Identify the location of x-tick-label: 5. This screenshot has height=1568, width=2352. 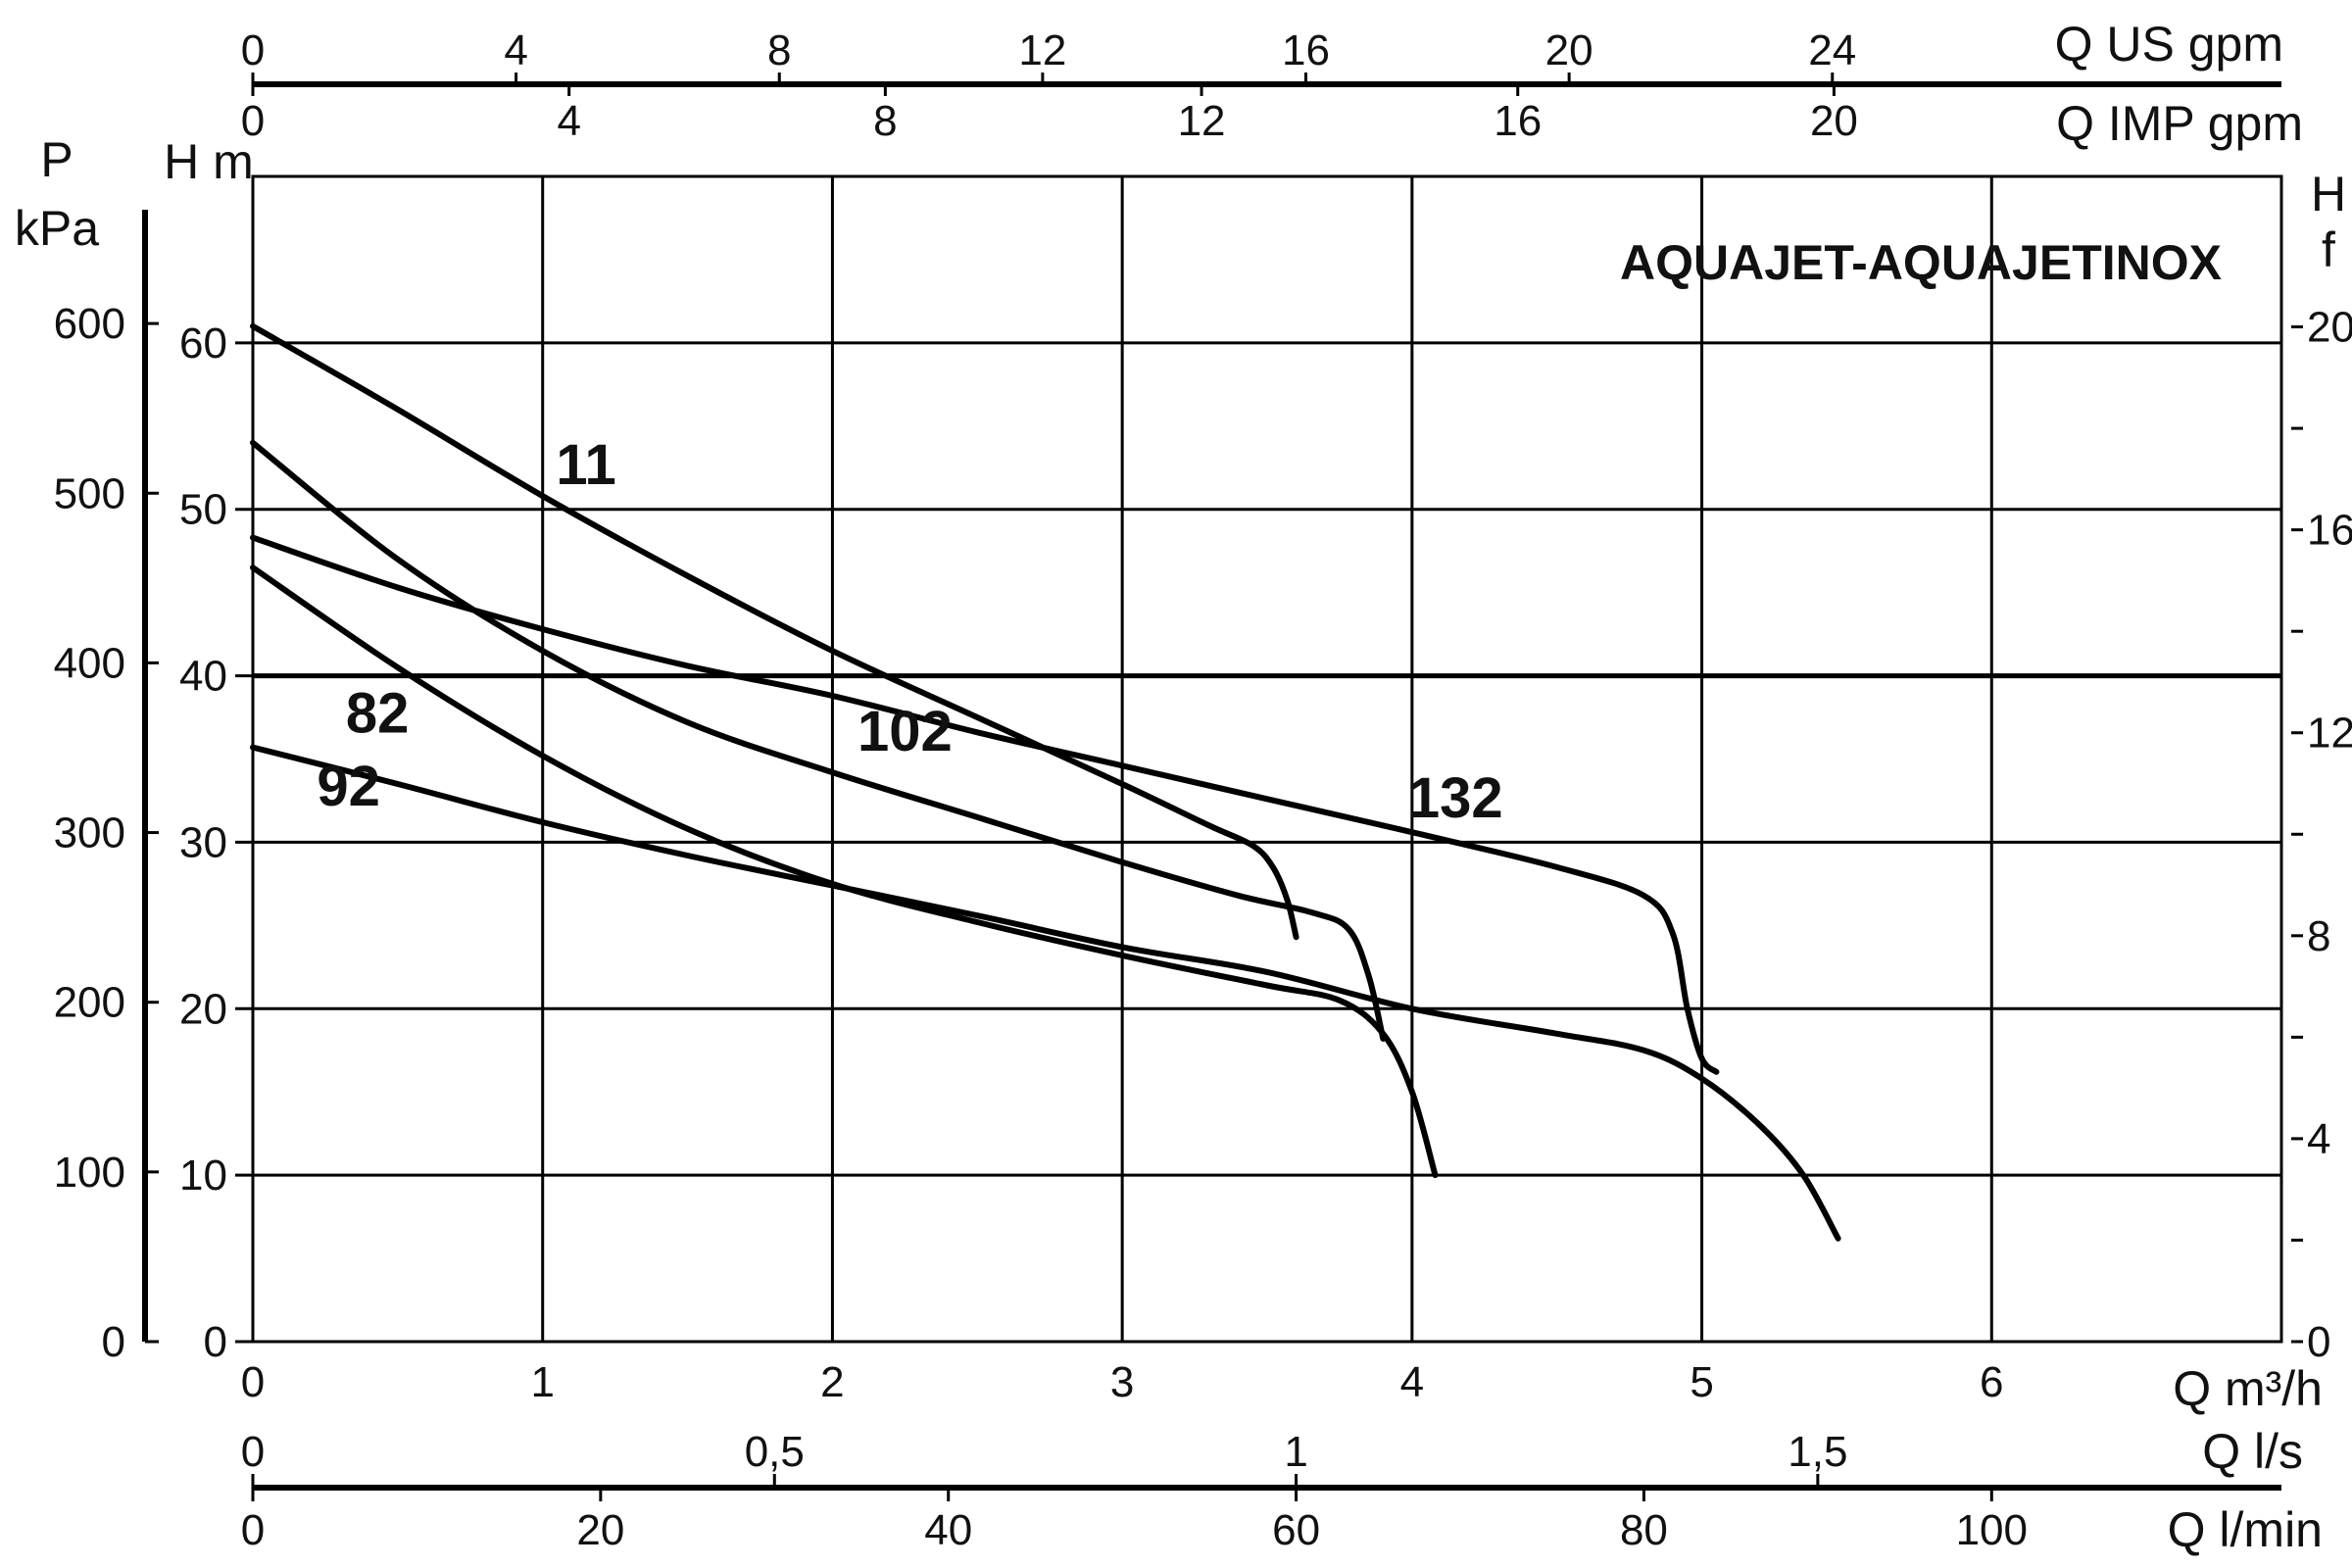
(1701, 1382).